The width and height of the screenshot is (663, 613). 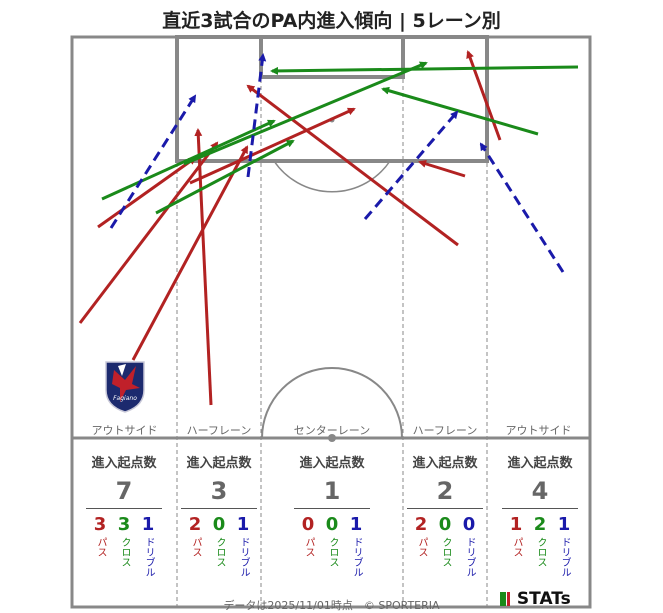 What do you see at coordinates (538, 430) in the screenshot?
I see `lane-label-outside-right: アウトサイド` at bounding box center [538, 430].